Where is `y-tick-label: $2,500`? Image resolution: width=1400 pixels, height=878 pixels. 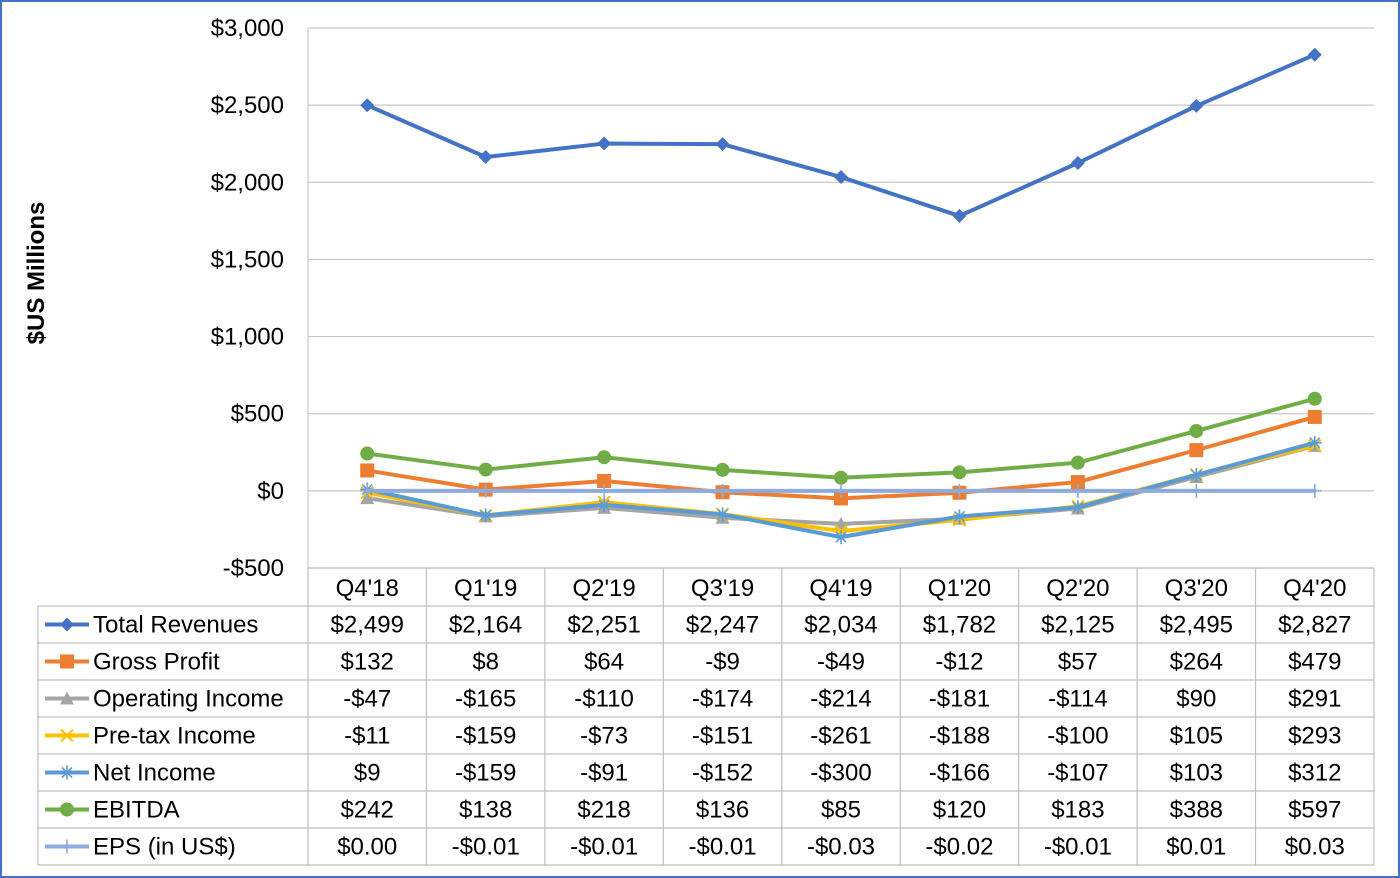
y-tick-label: $2,500 is located at coordinates (247, 105).